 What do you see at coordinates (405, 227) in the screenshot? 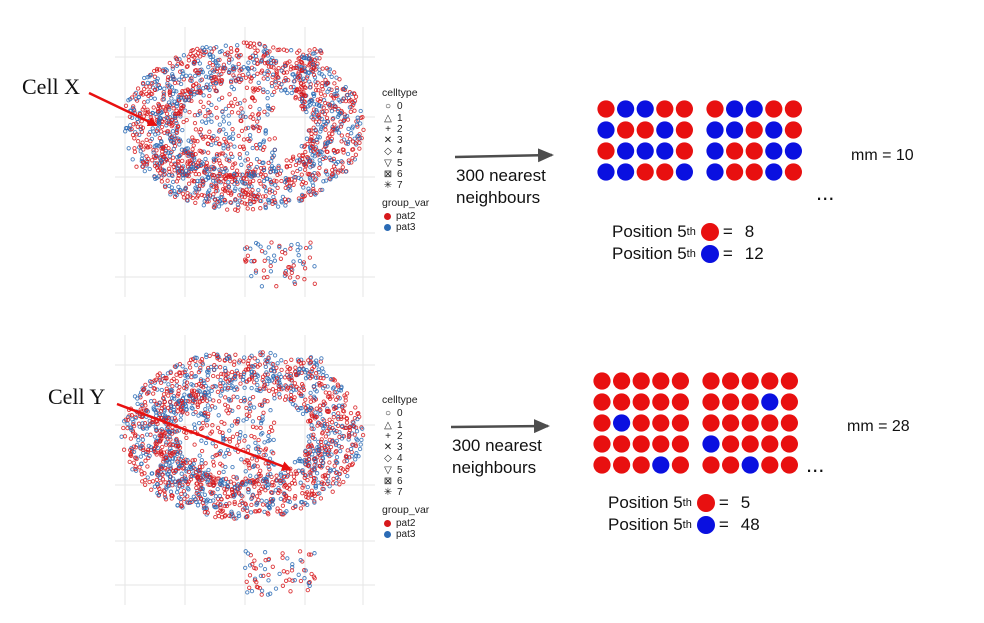
I see `legend-group-pat3: pat3` at bounding box center [405, 227].